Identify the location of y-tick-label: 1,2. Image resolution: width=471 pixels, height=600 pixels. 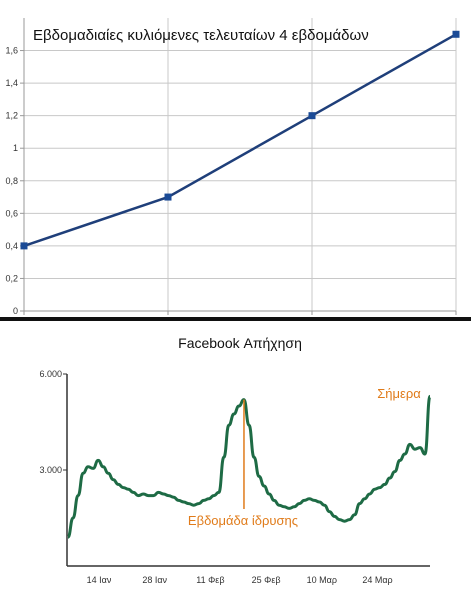
(11, 116).